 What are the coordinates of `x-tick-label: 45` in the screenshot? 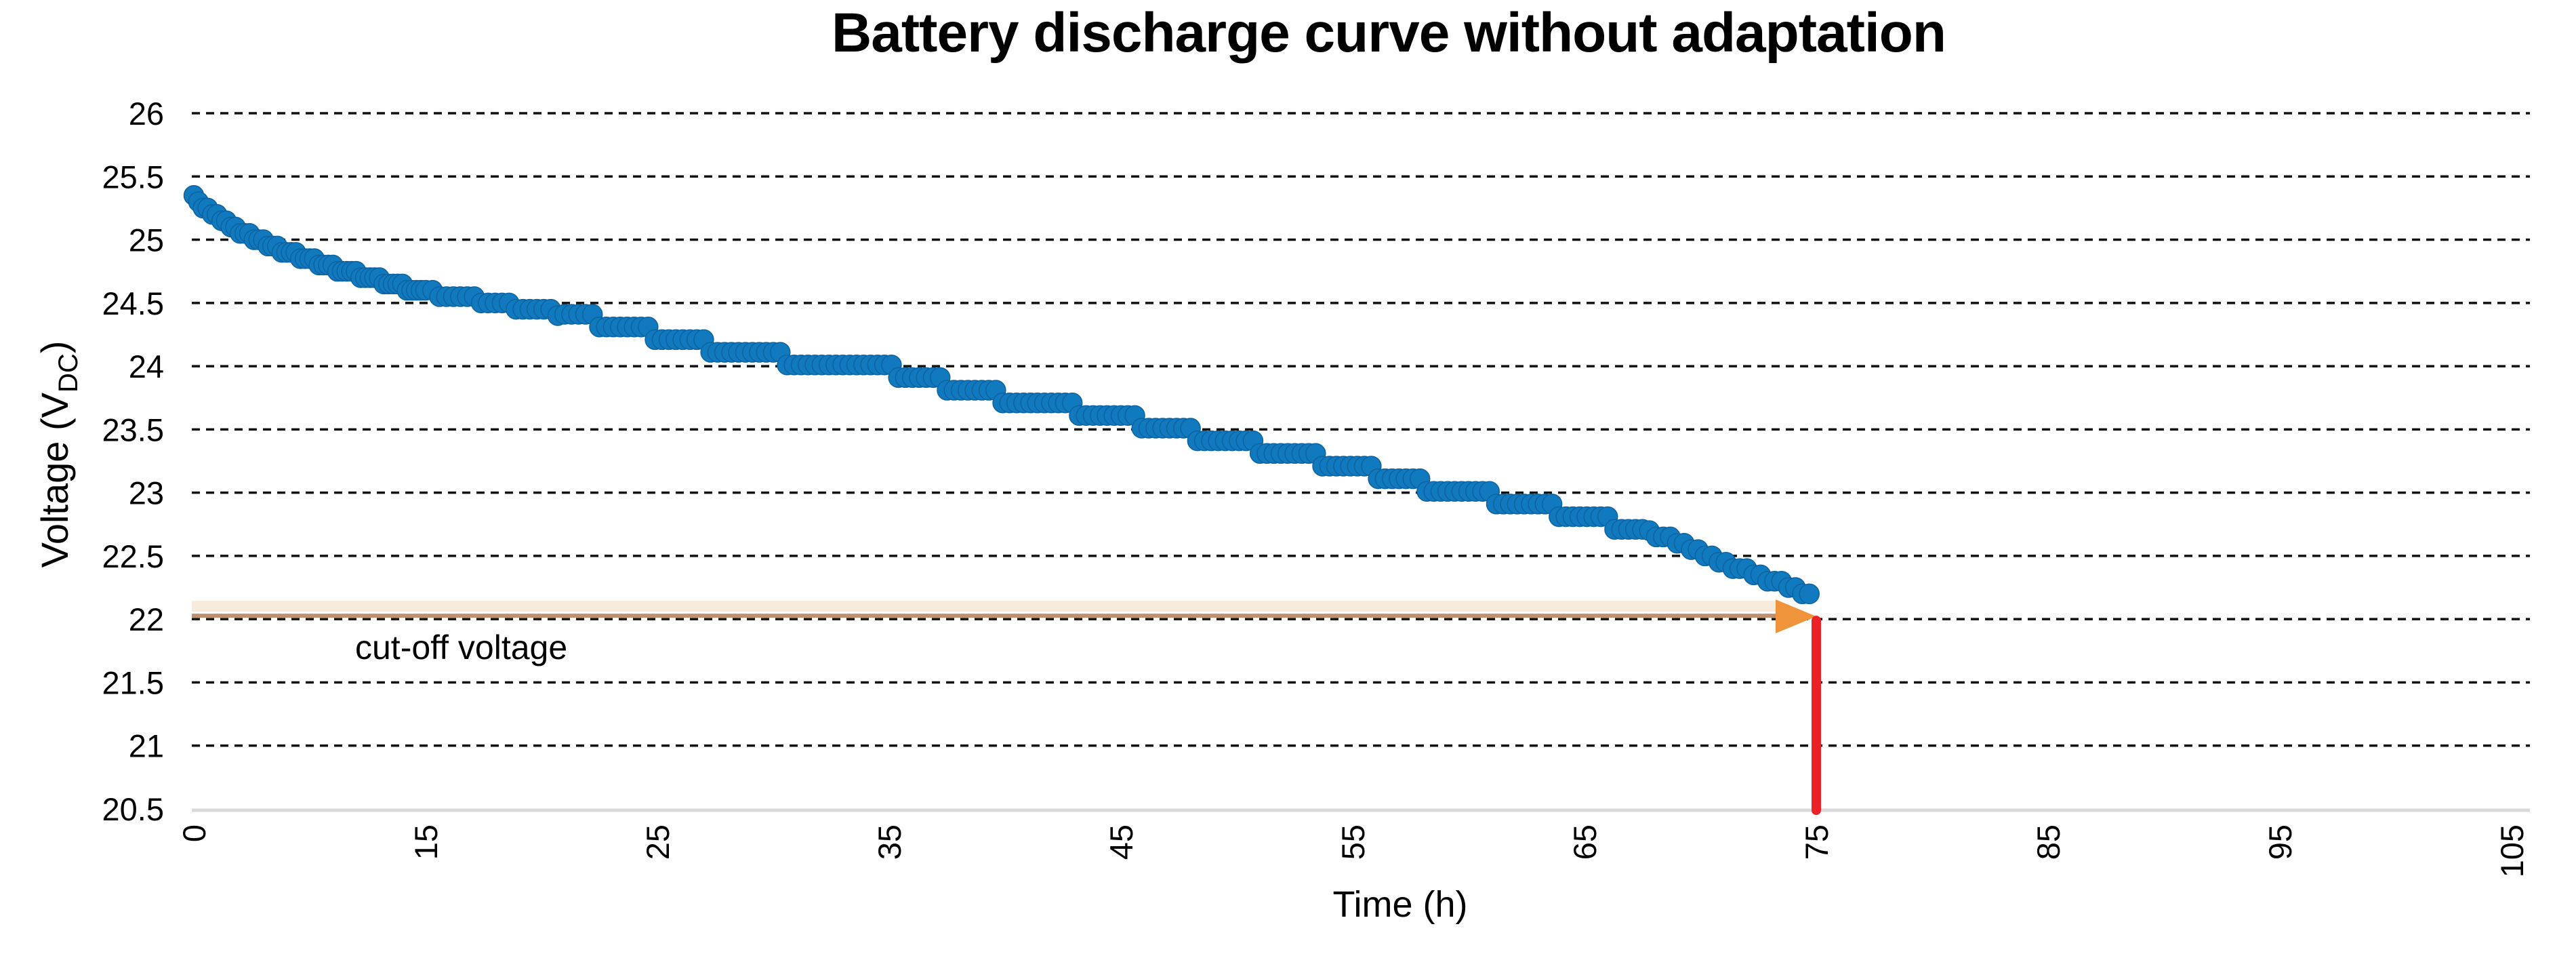 It's located at (1121, 842).